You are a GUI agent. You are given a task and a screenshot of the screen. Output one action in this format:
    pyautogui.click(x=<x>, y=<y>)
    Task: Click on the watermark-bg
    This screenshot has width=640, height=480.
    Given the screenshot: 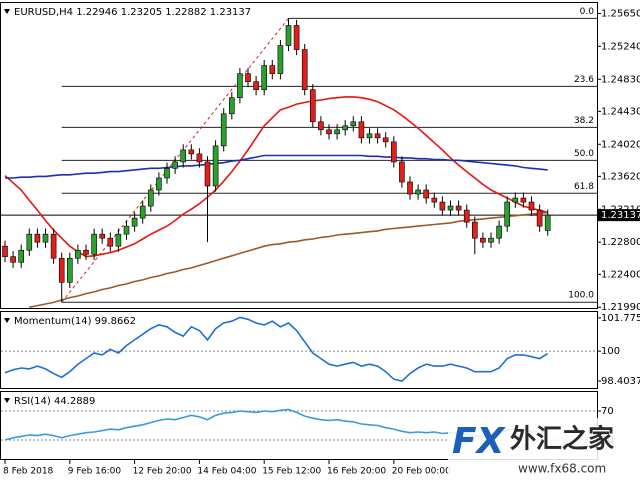 What is the action you would take?
    pyautogui.click(x=544, y=449)
    